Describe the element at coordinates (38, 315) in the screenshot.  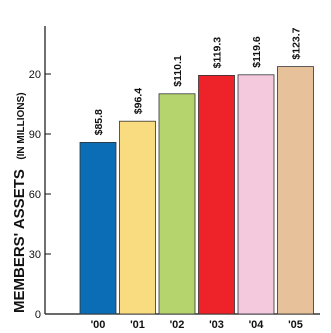
I see `y-tick-label: 0` at that location.